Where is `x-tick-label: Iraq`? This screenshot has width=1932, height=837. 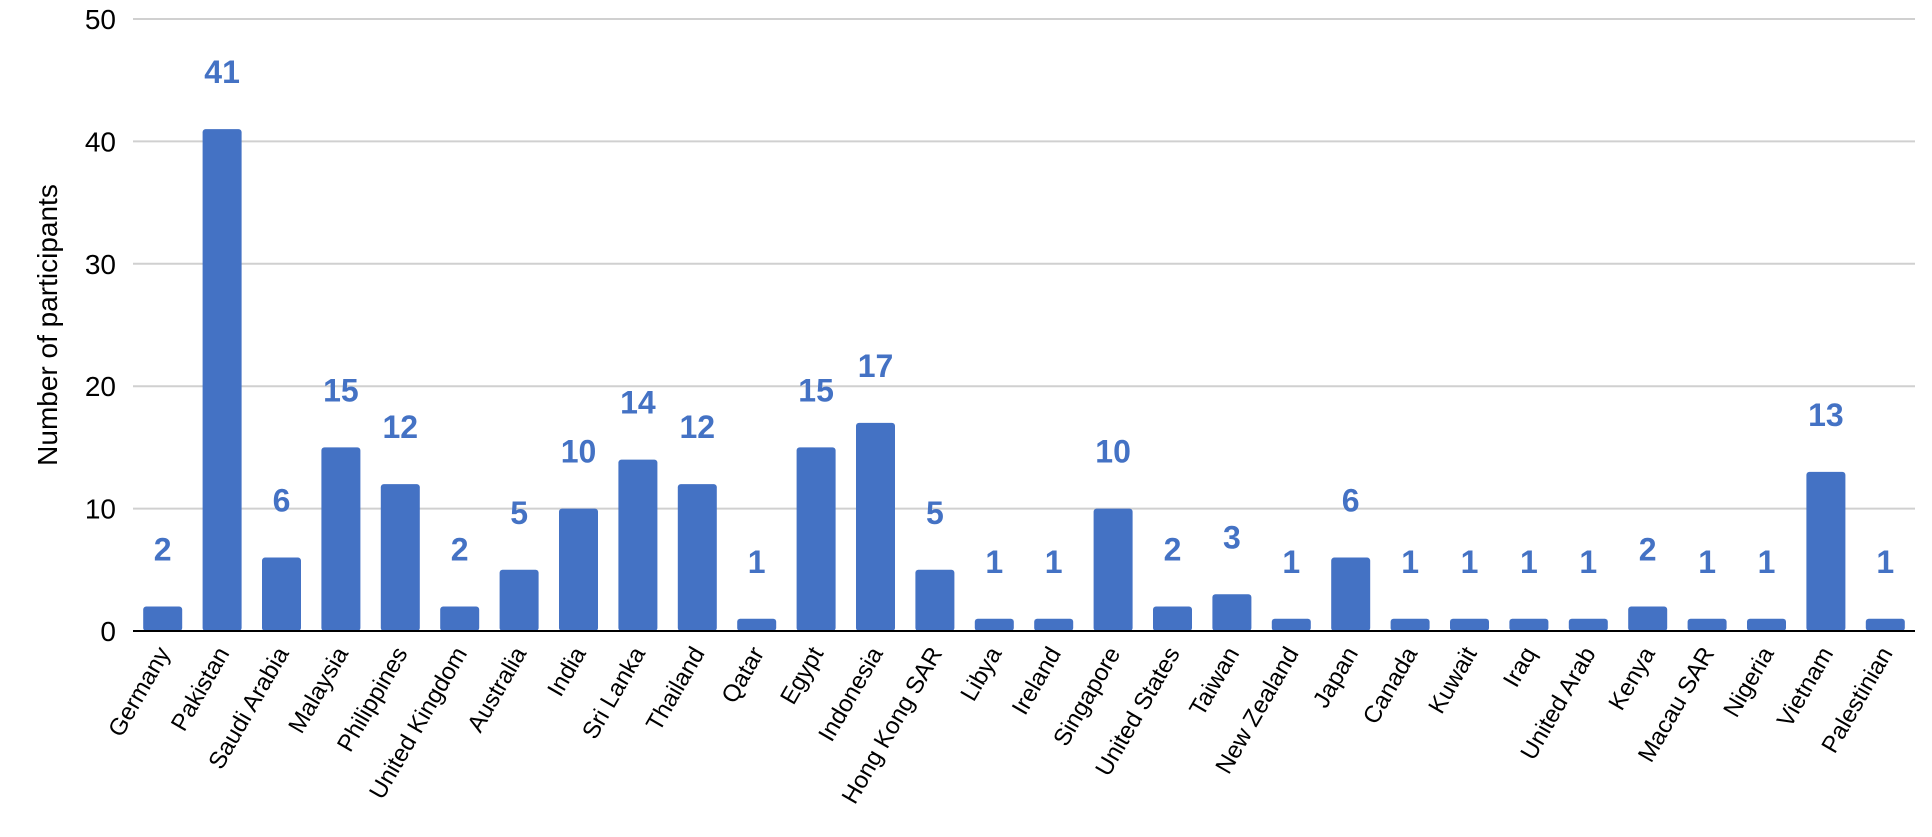 x-tick-label: Iraq is located at coordinates (1520, 667).